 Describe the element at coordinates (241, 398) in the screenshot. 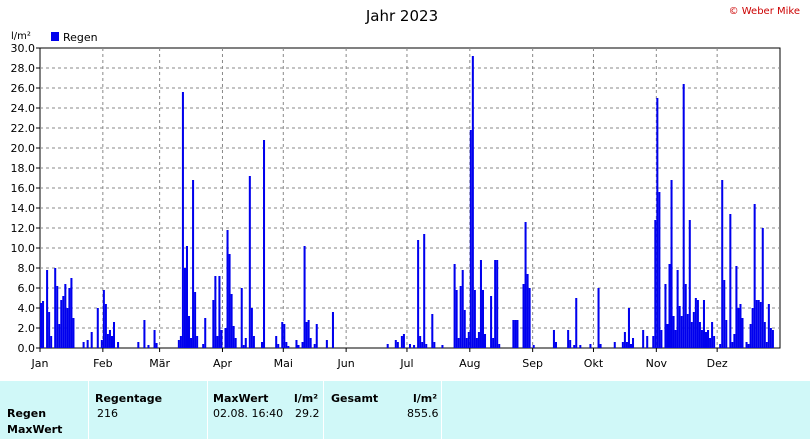

I see `col-header-maxwert: MaxWert` at that location.